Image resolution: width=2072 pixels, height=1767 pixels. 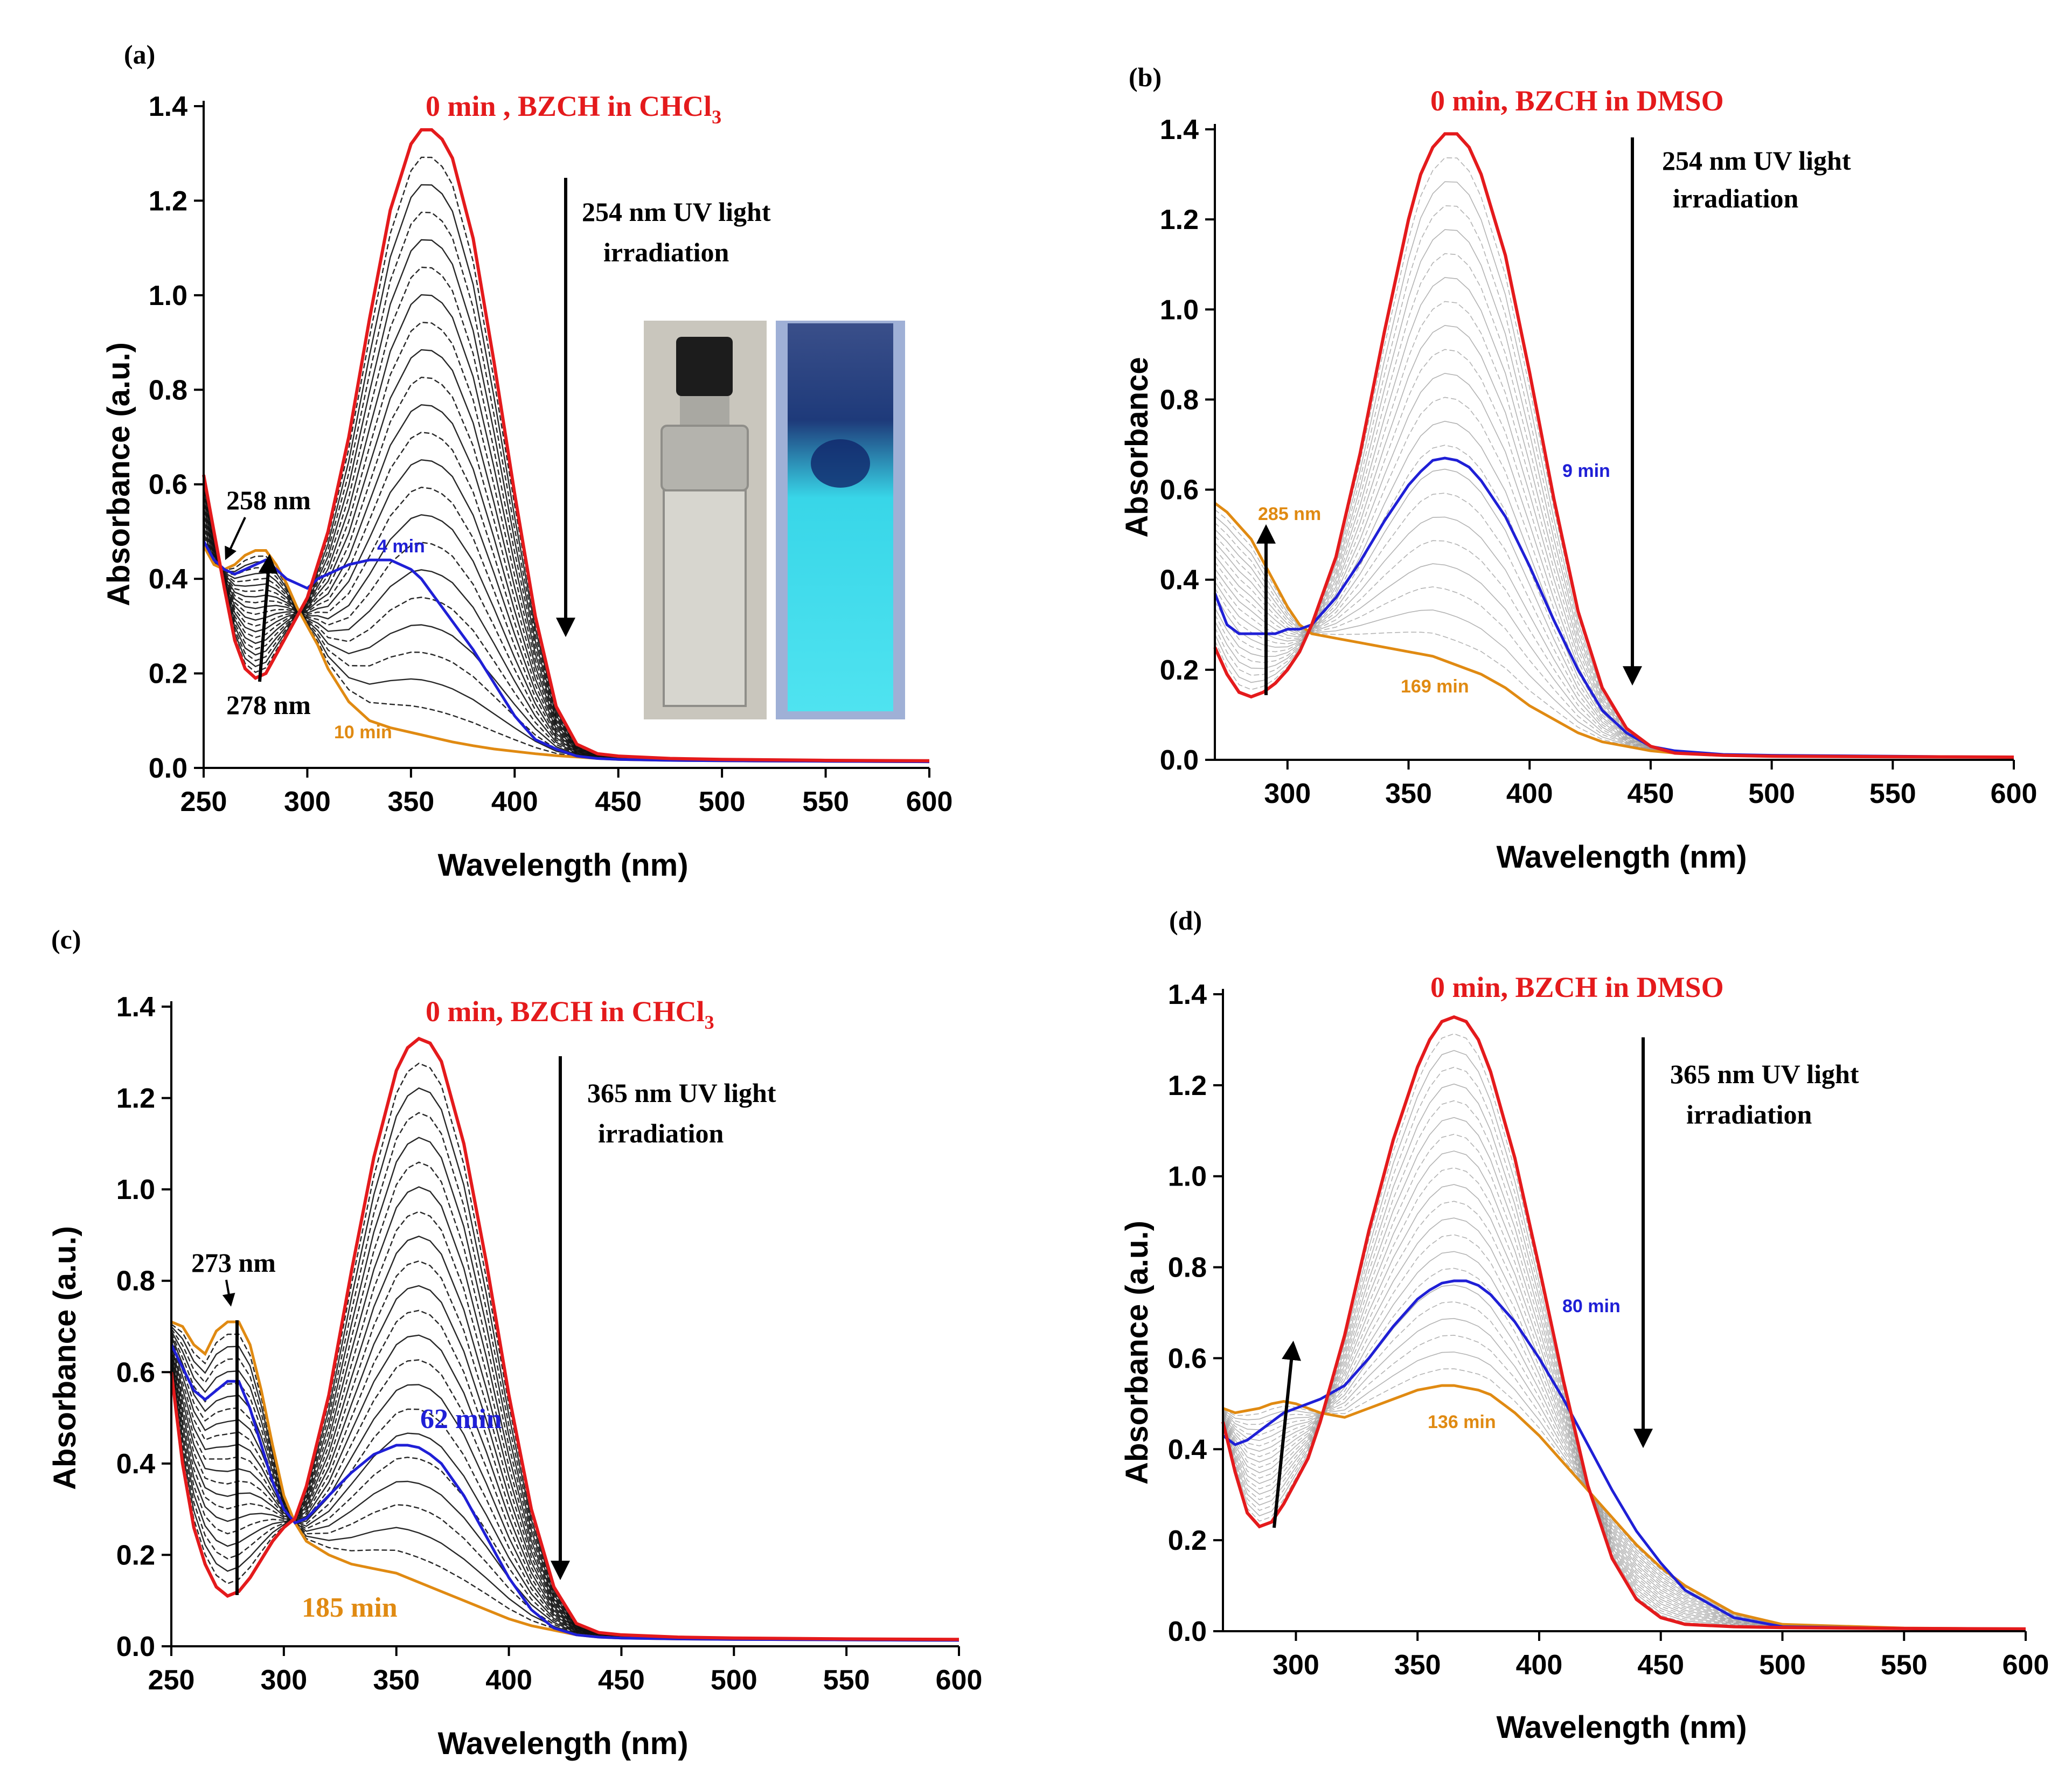 What do you see at coordinates (268, 705) in the screenshot?
I see `isosbestic-label-278: 278 nm` at bounding box center [268, 705].